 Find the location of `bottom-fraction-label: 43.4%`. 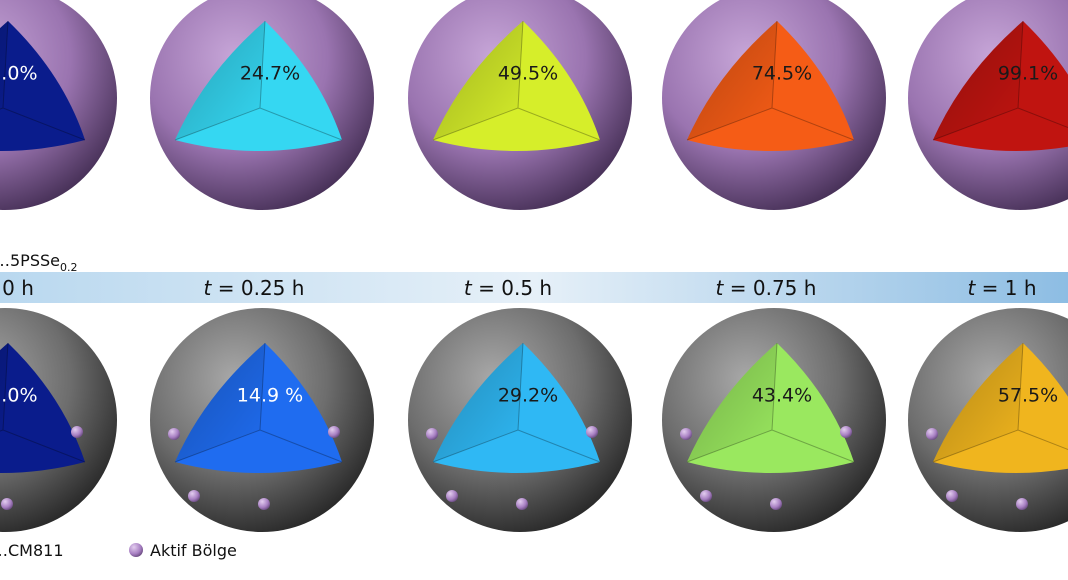

bottom-fraction-label: 43.4% is located at coordinates (782, 396).